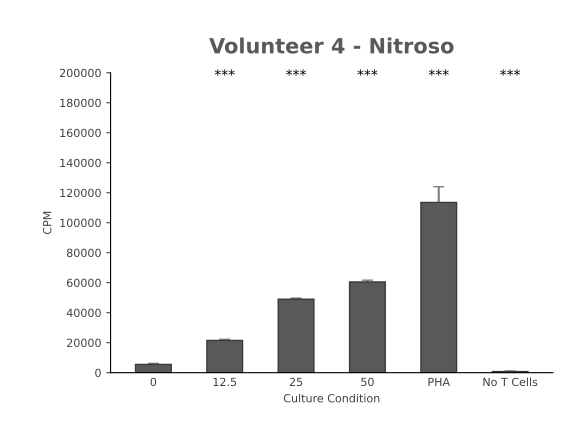 The image size is (582, 441). I want to click on x-tick-label: No T Cells, so click(510, 382).